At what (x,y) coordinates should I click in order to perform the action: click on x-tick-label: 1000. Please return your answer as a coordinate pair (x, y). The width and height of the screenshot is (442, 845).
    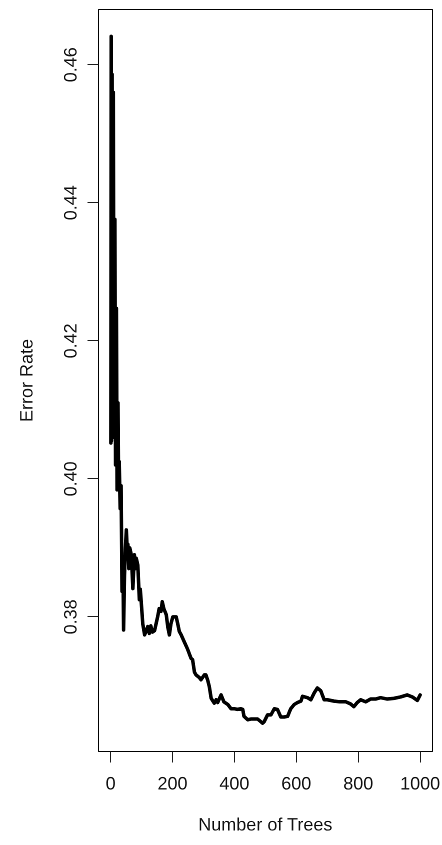
    Looking at the image, I should click on (420, 784).